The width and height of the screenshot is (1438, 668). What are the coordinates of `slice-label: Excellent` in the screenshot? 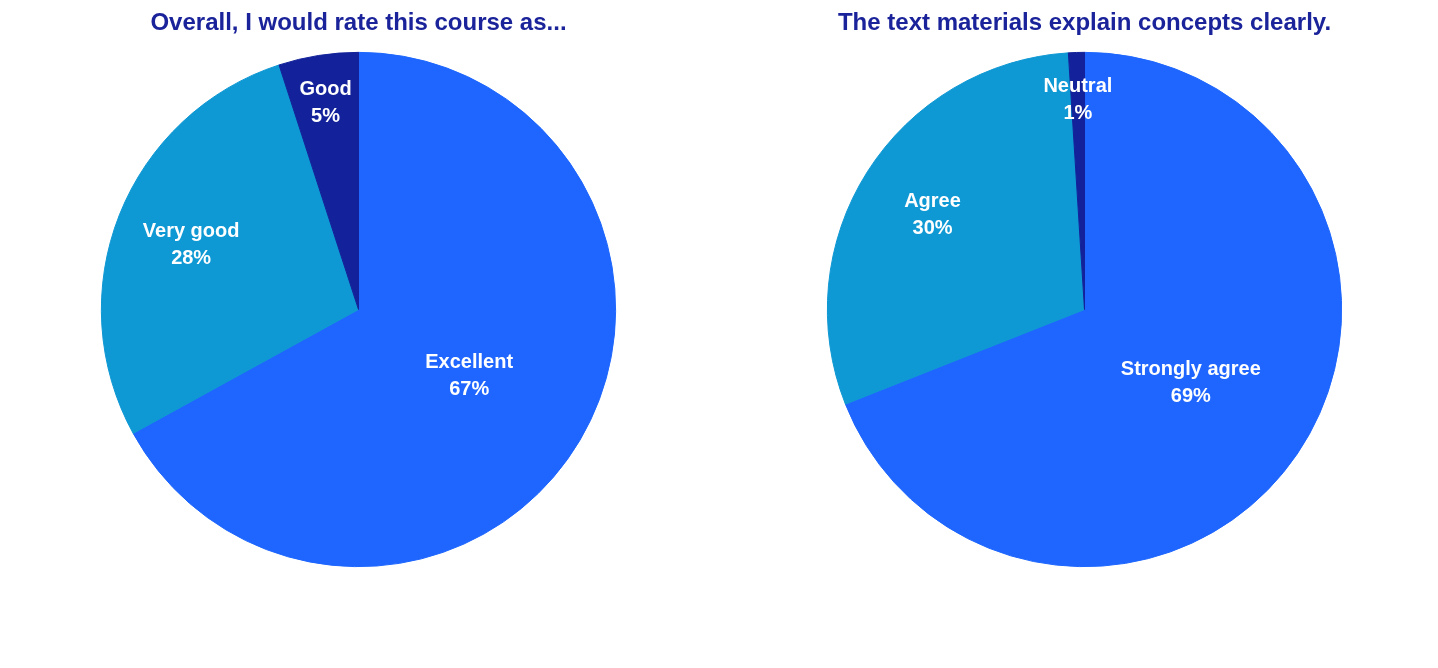 It's located at (469, 361).